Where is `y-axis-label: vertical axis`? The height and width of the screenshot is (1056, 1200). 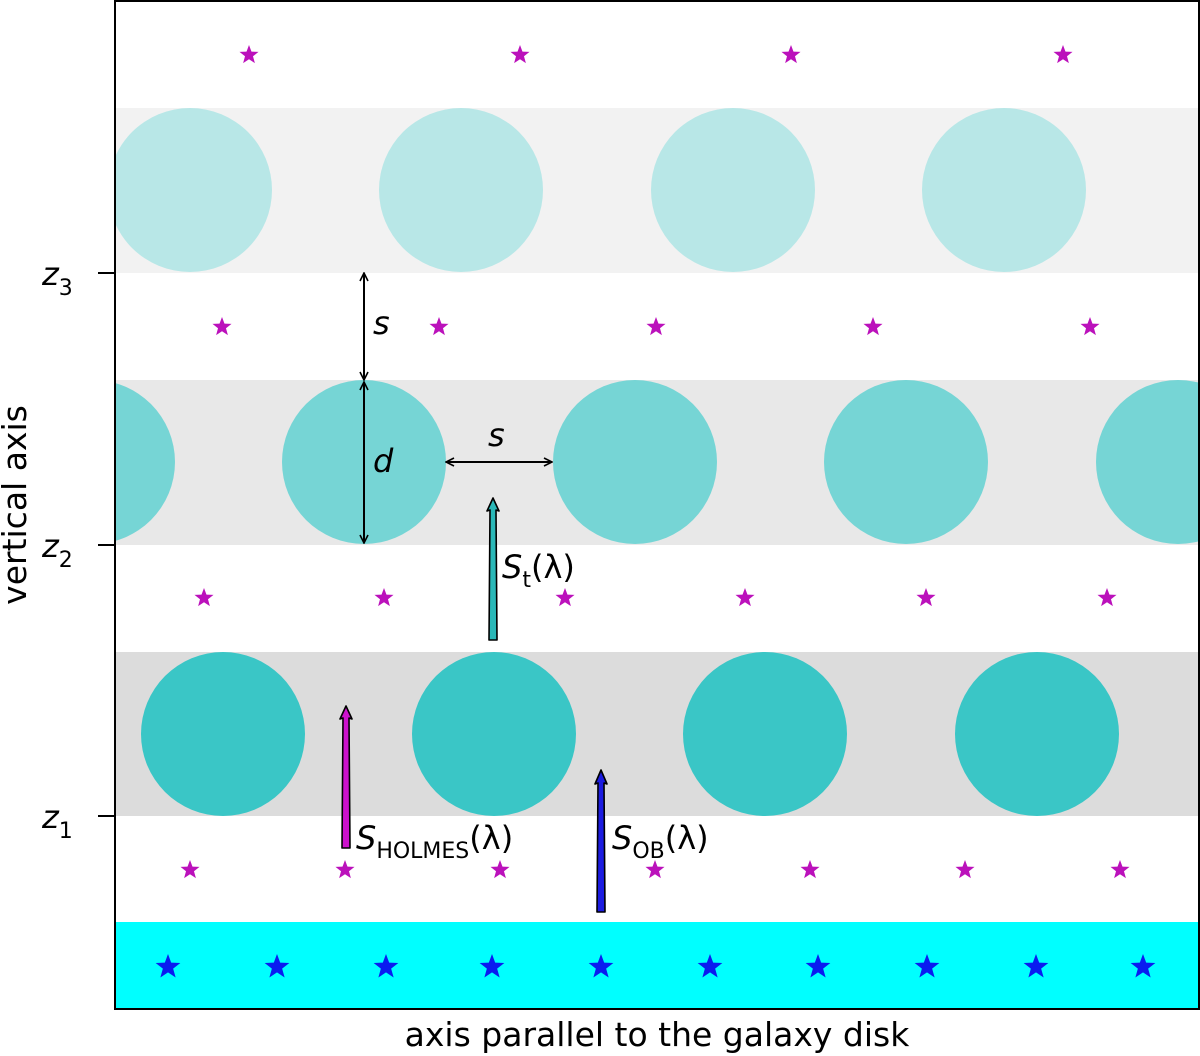 y-axis-label: vertical axis is located at coordinates (17, 505).